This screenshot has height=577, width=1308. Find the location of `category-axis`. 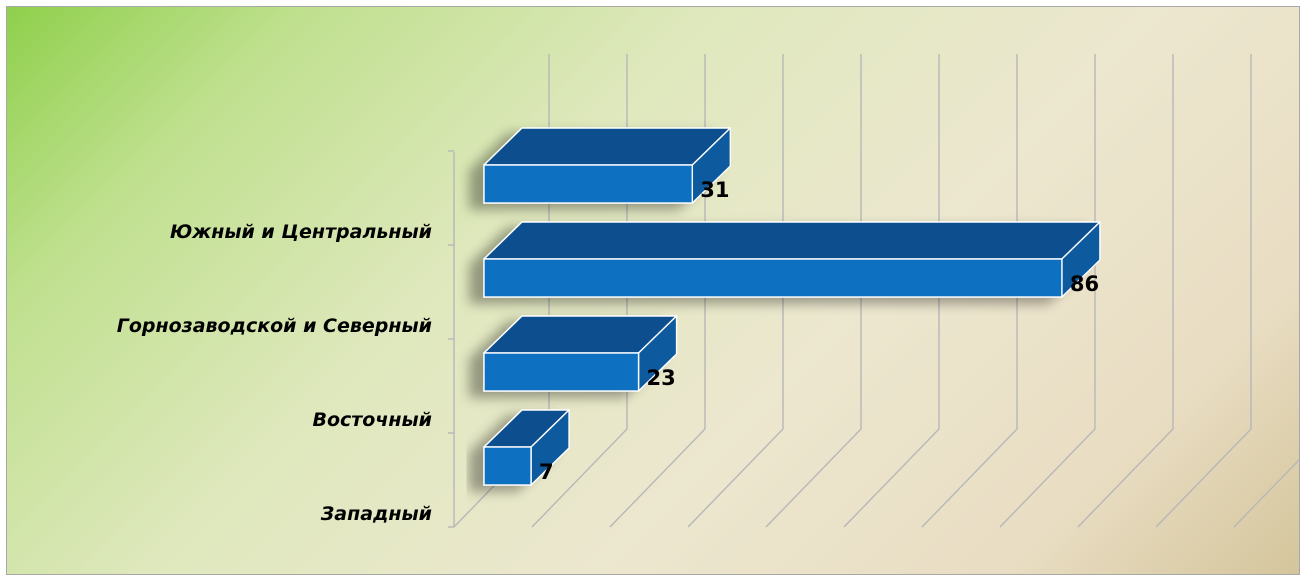

category-axis is located at coordinates (451, 339).